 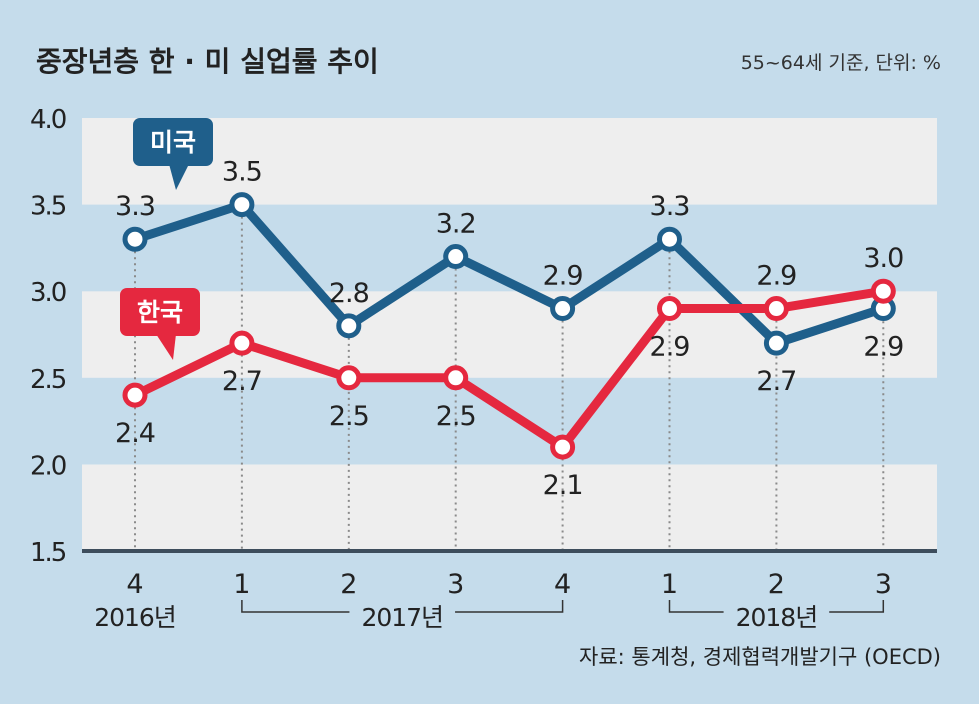 What do you see at coordinates (135, 617) in the screenshot?
I see `year-group-label: 2016년` at bounding box center [135, 617].